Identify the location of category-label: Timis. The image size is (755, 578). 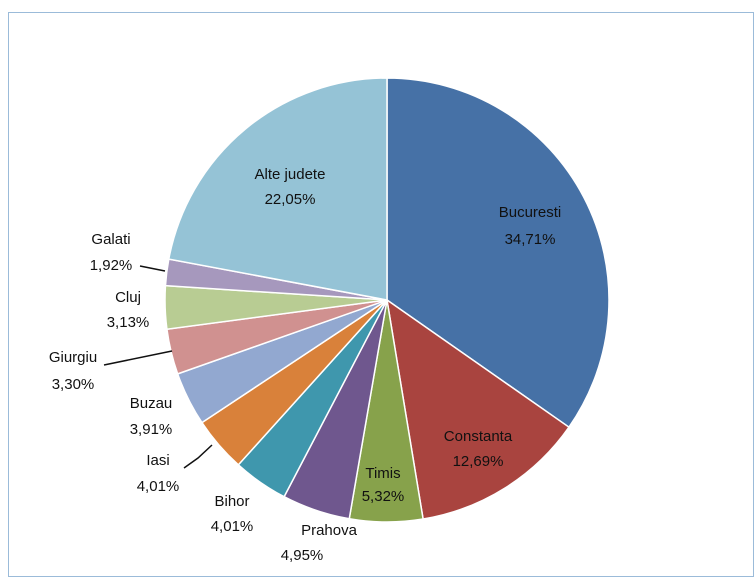
(382, 473).